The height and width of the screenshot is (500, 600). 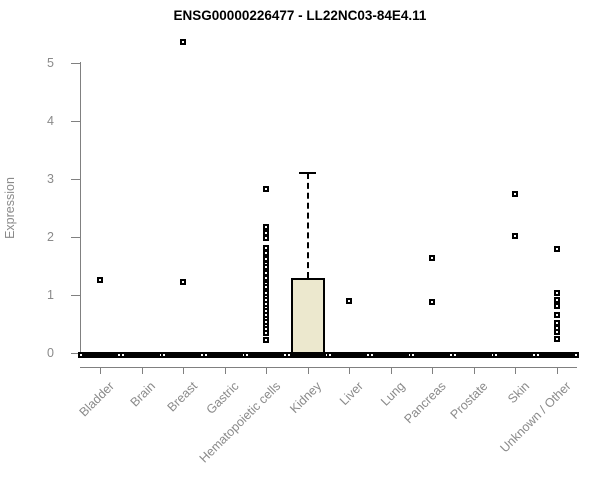 I want to click on category-label: Kidney, so click(x=306, y=397).